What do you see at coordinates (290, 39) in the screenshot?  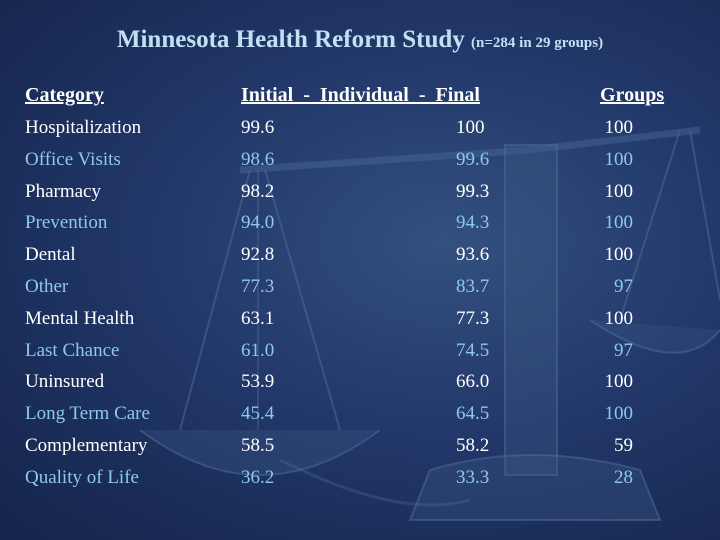 I see `title-main: Minnesota Health Reform Study` at bounding box center [290, 39].